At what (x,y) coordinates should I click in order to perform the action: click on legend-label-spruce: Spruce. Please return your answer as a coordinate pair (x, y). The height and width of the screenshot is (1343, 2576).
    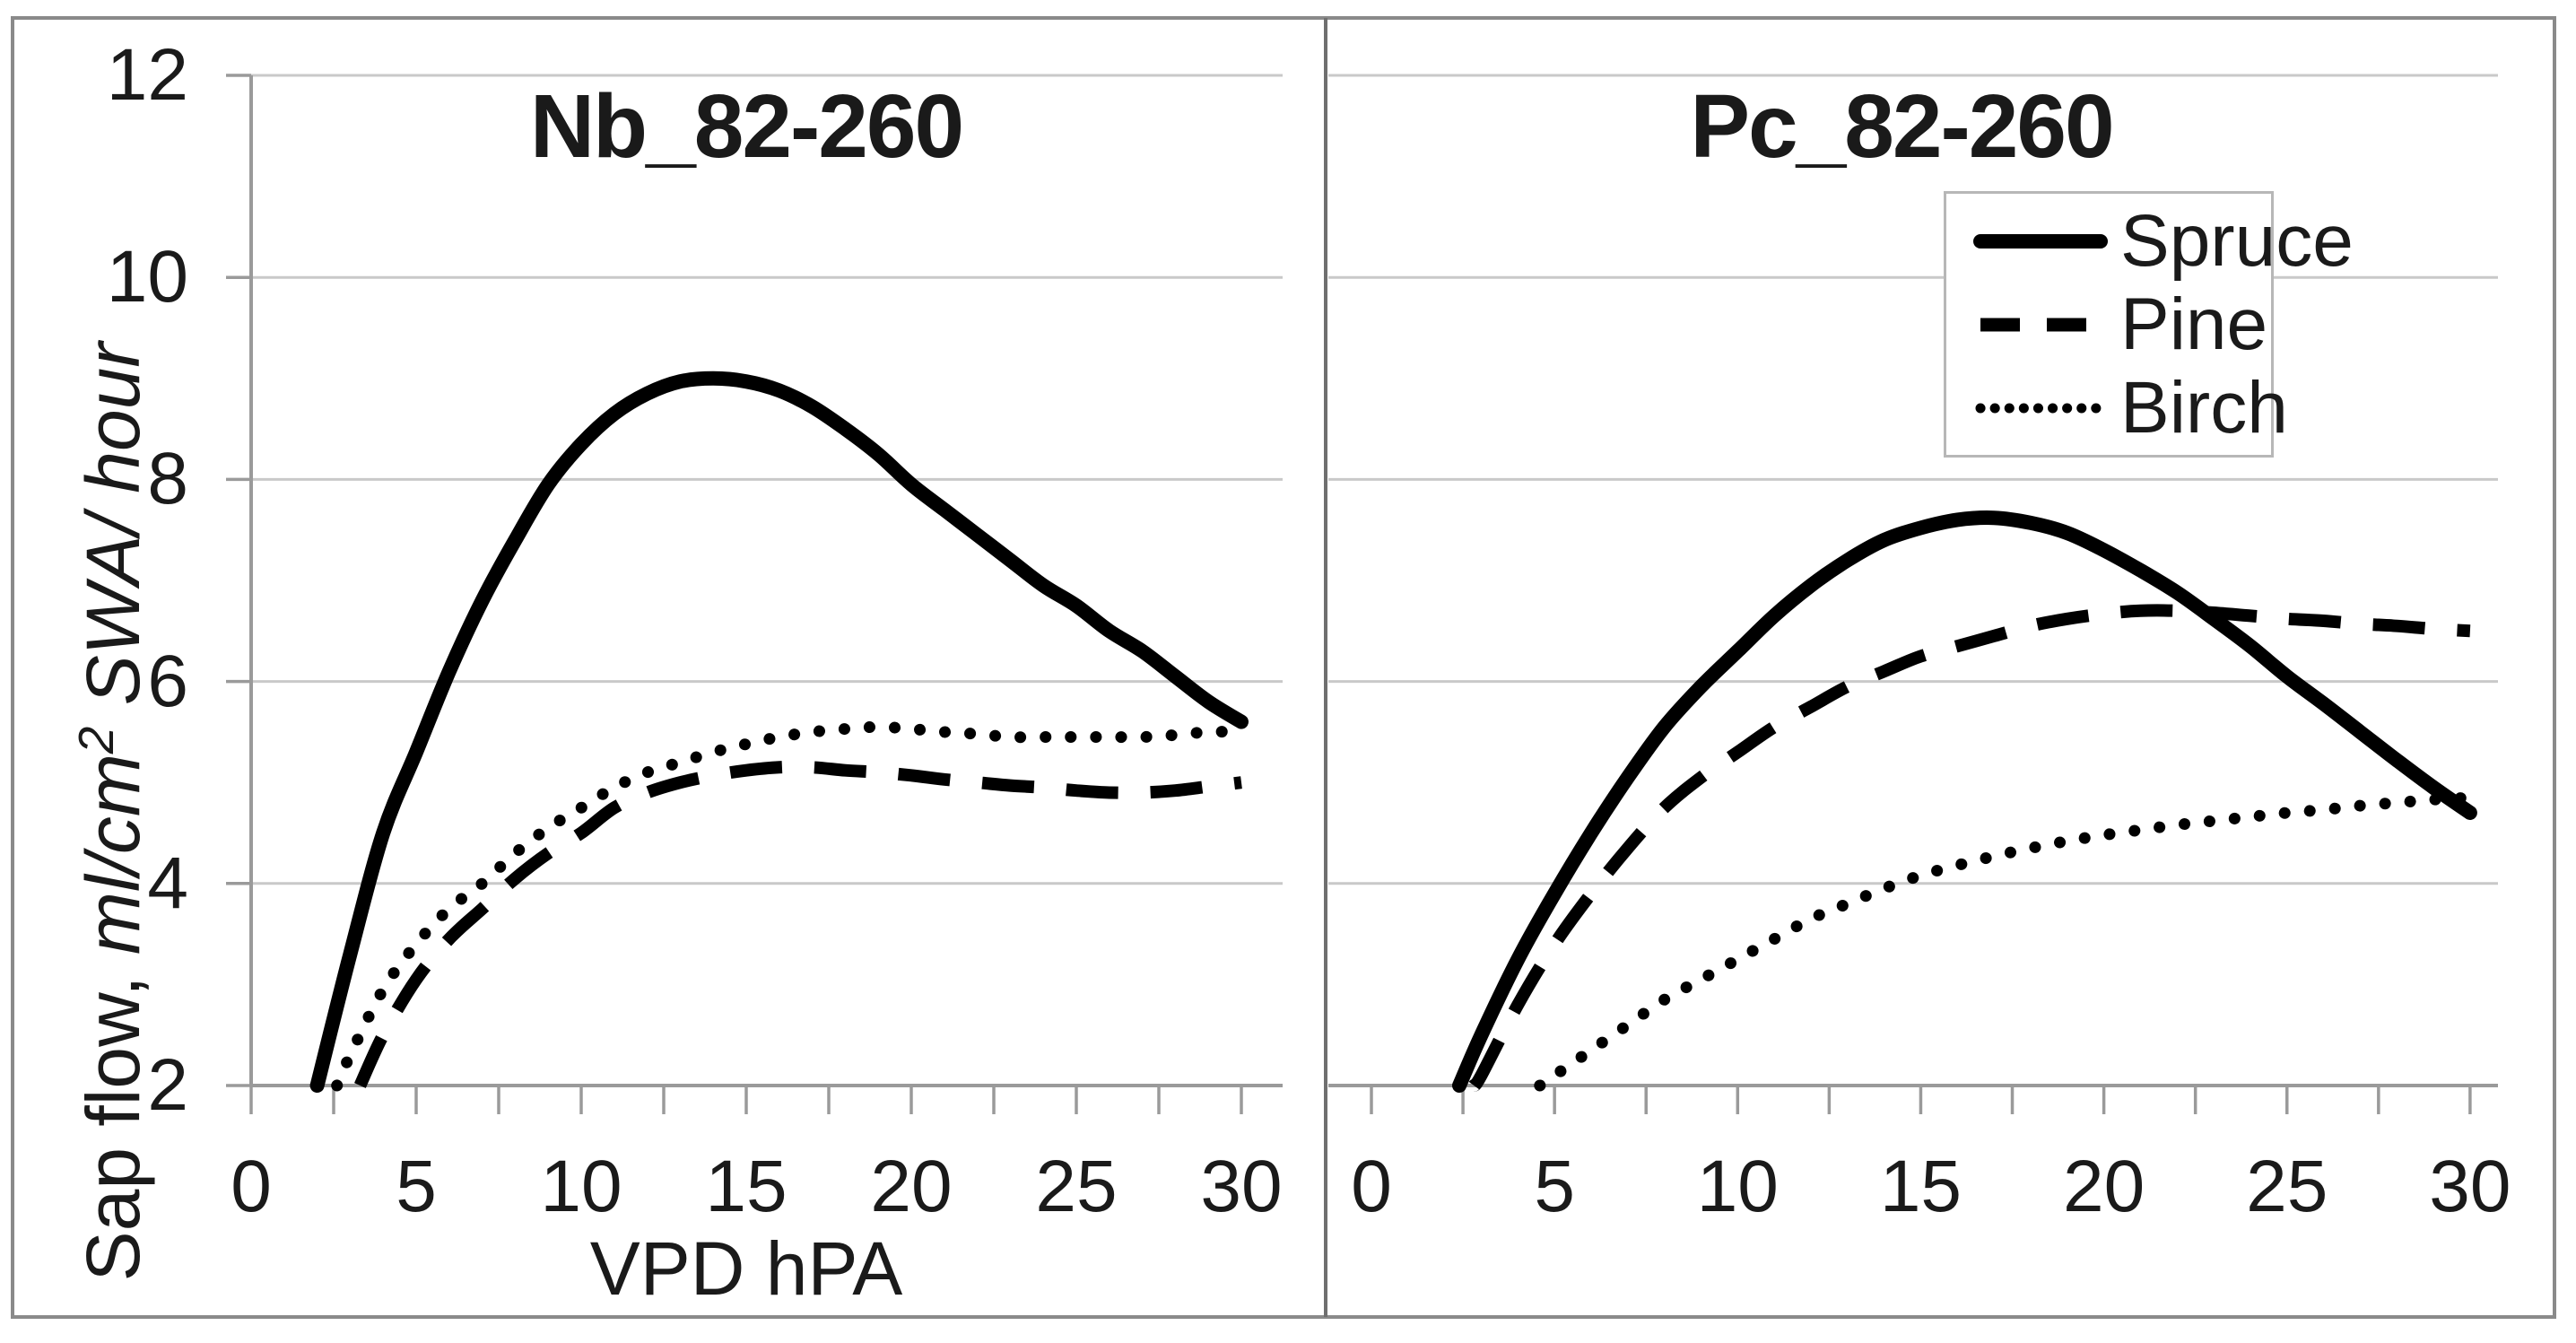
    Looking at the image, I should click on (2237, 240).